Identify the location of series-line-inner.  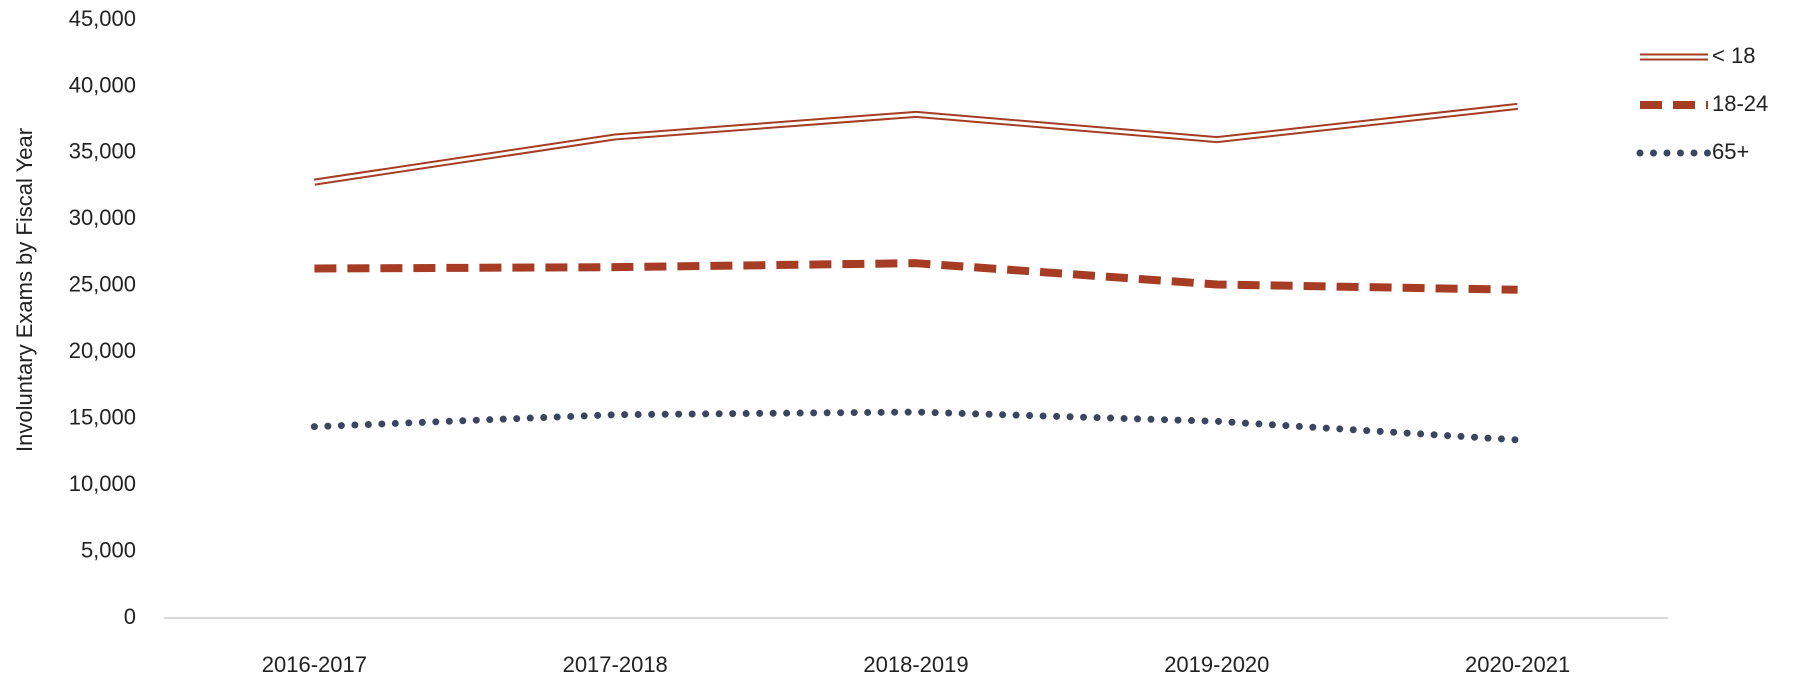
(916, 144).